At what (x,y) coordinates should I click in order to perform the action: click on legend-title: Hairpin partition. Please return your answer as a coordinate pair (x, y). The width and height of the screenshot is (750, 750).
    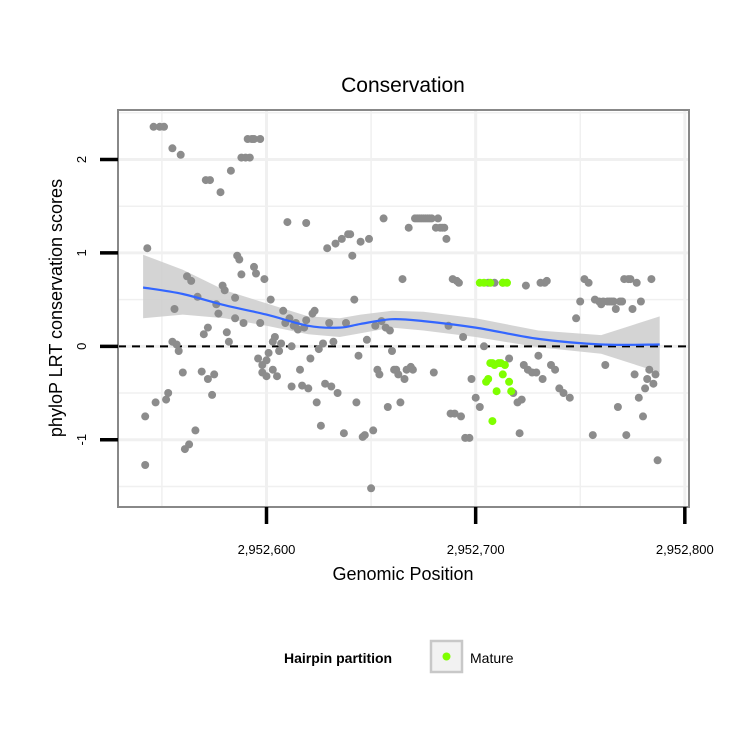
    Looking at the image, I should click on (338, 658).